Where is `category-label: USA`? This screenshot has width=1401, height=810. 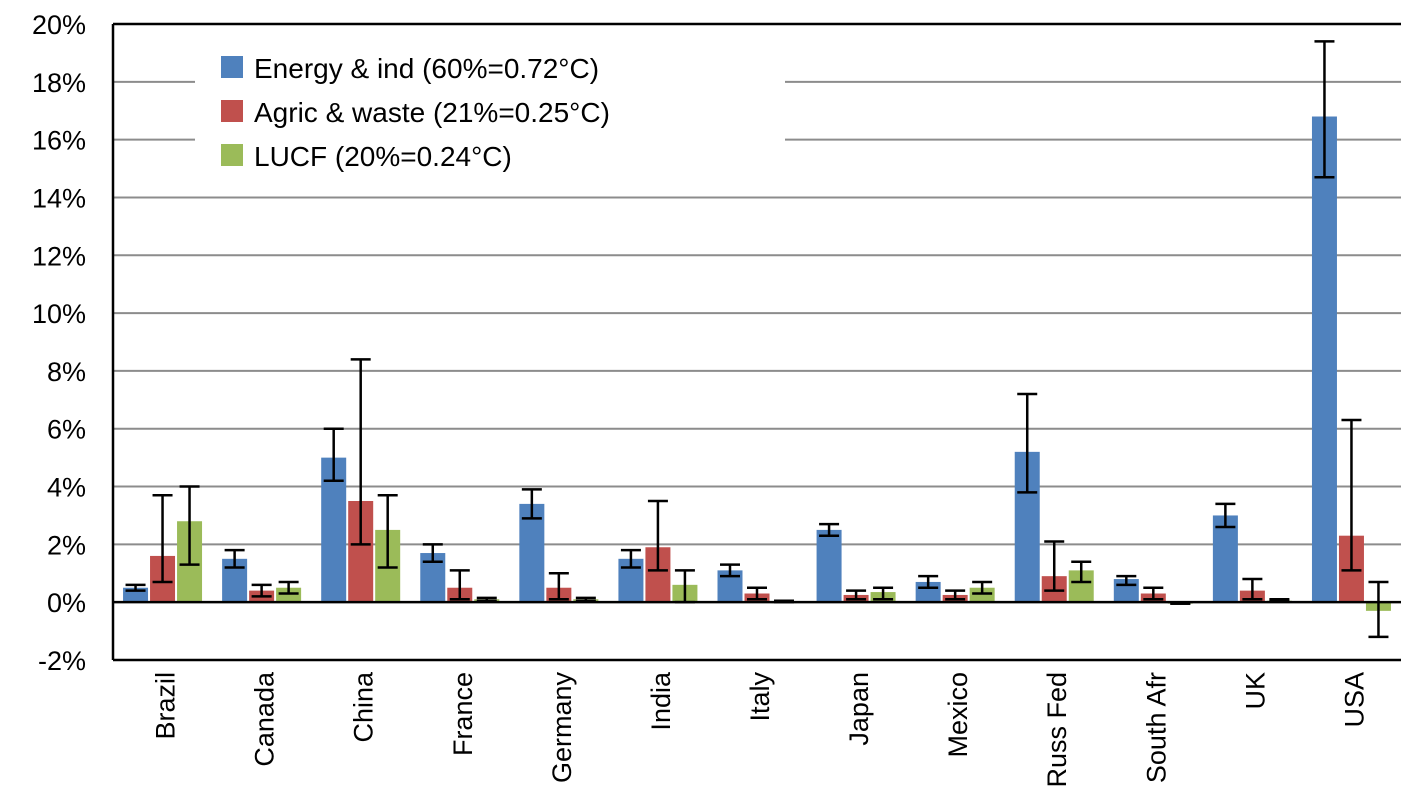 category-label: USA is located at coordinates (1354, 700).